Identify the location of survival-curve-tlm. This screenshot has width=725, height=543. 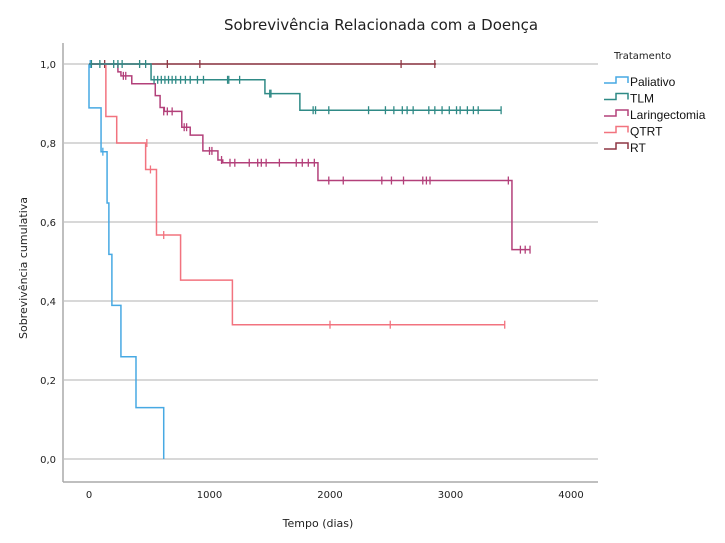
(295, 87).